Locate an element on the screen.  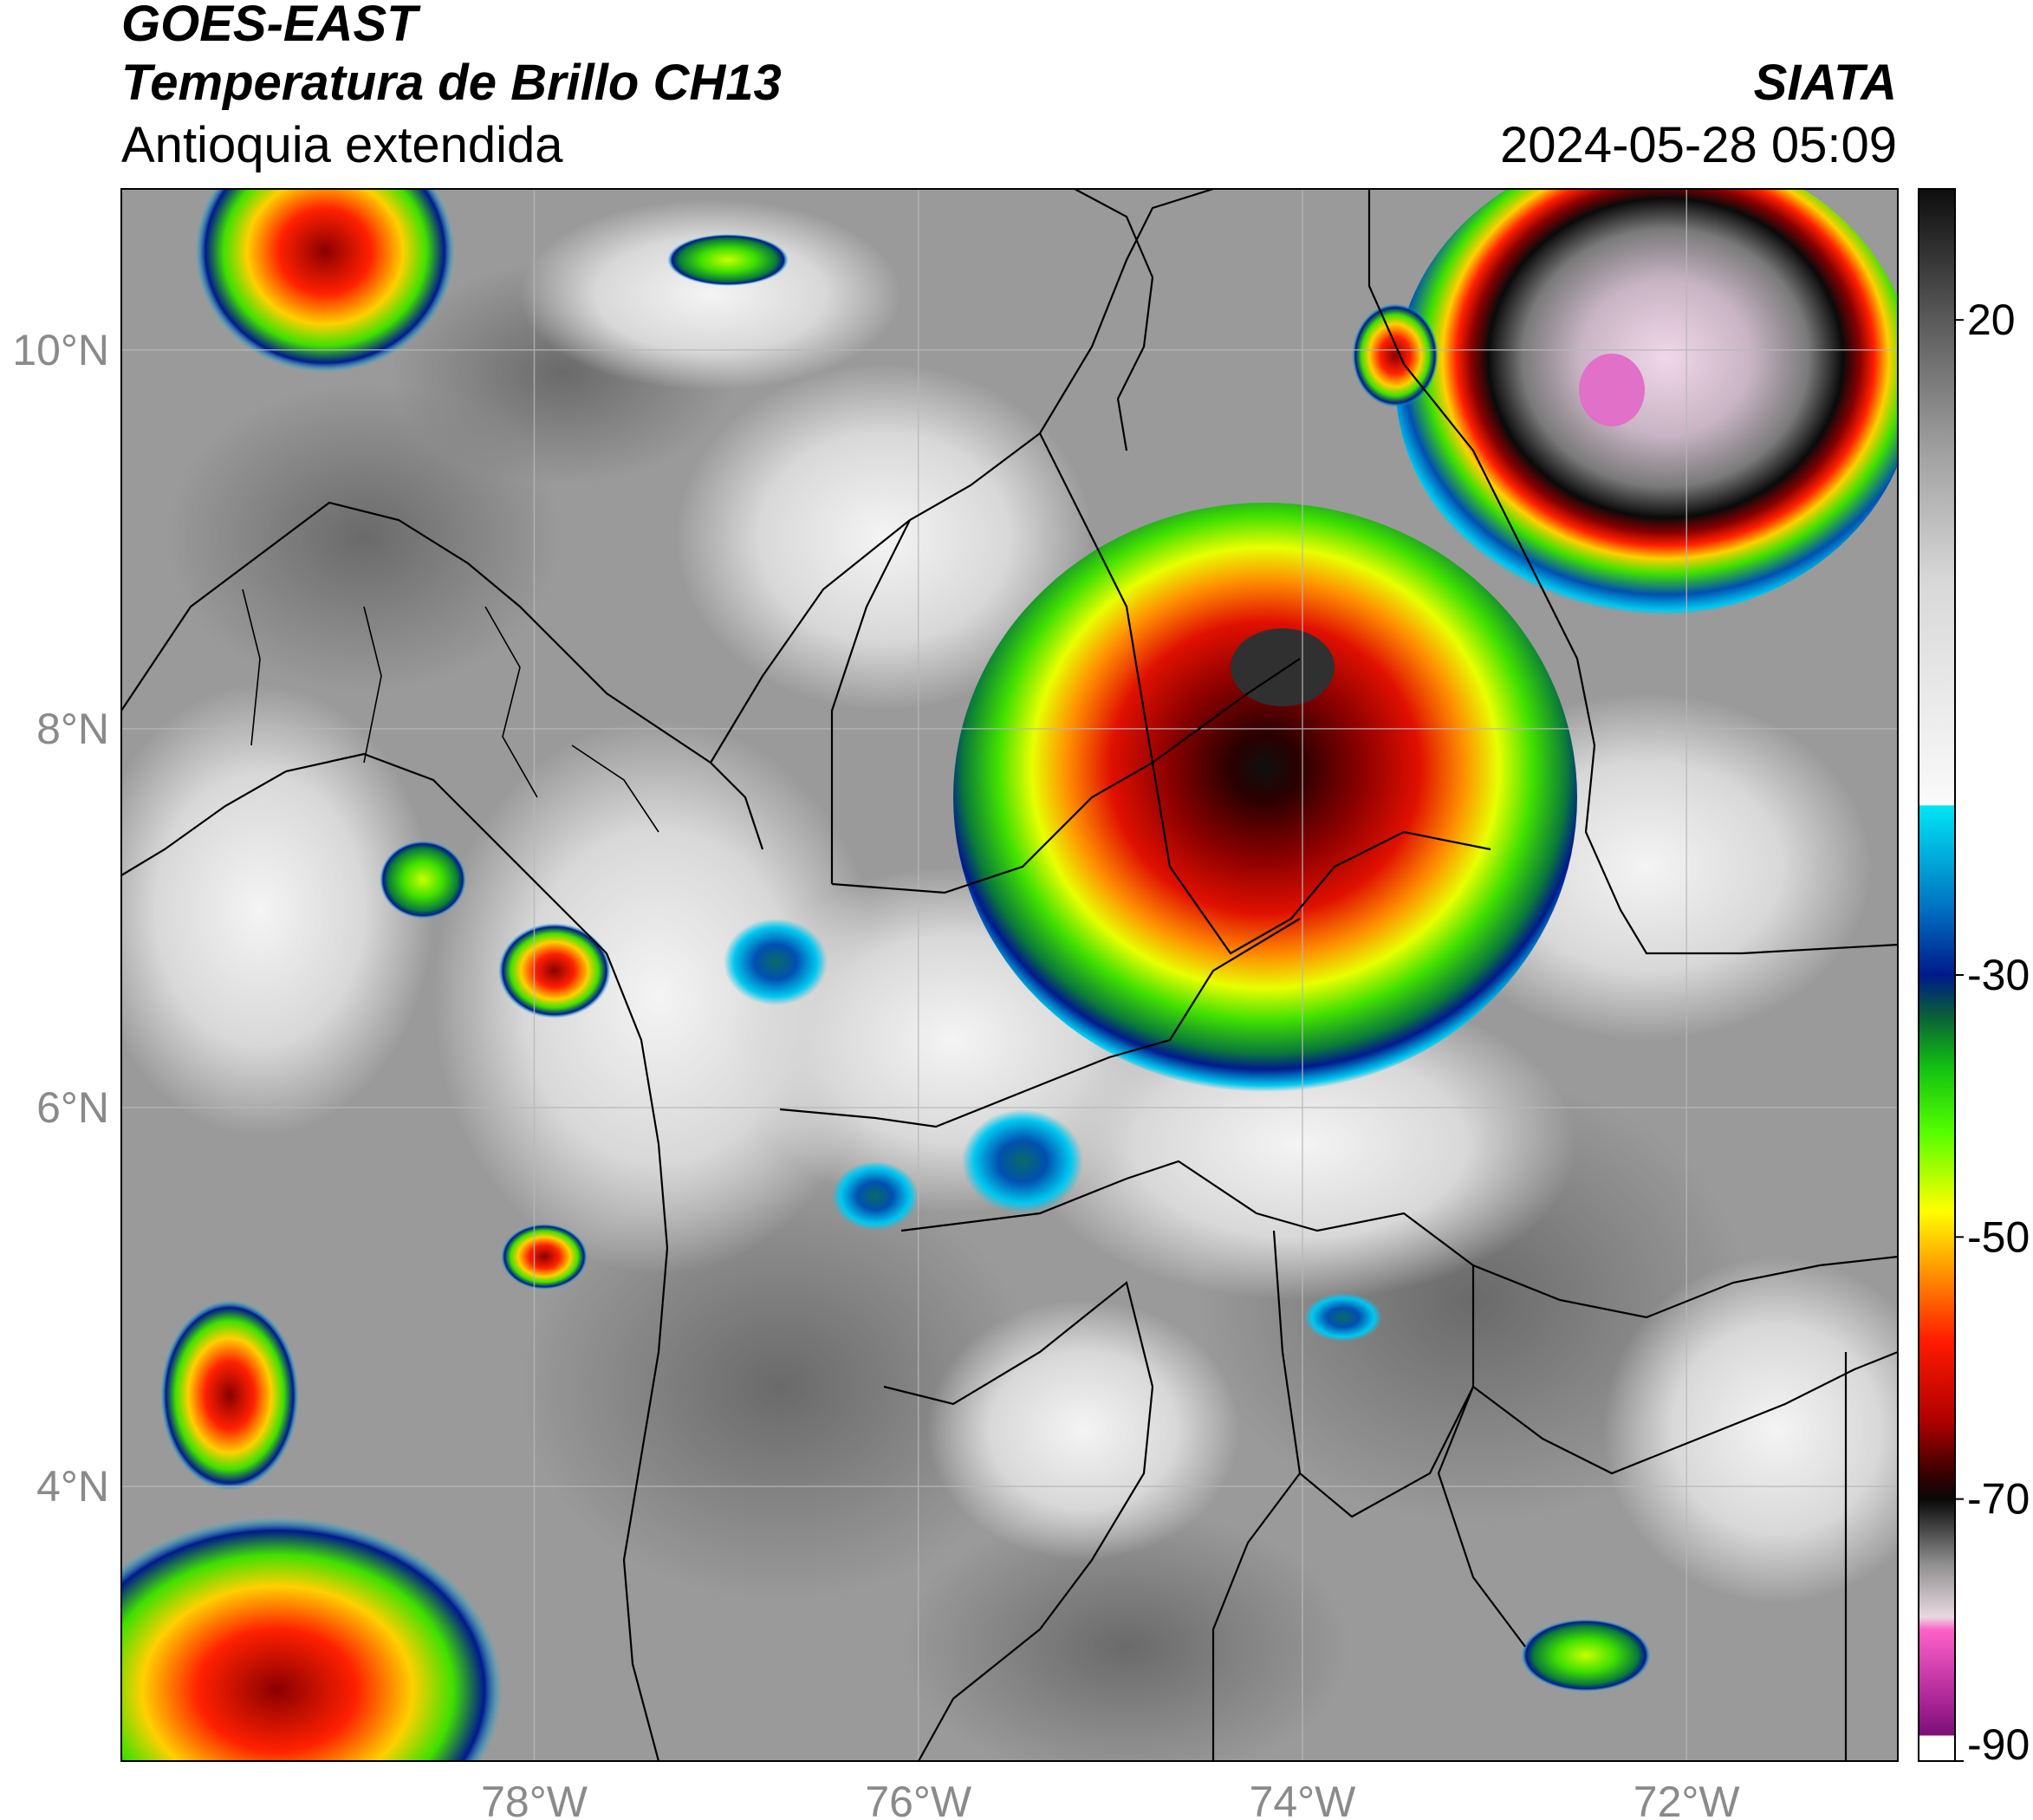
satellite-title: GOES-EAST is located at coordinates (269, 26).